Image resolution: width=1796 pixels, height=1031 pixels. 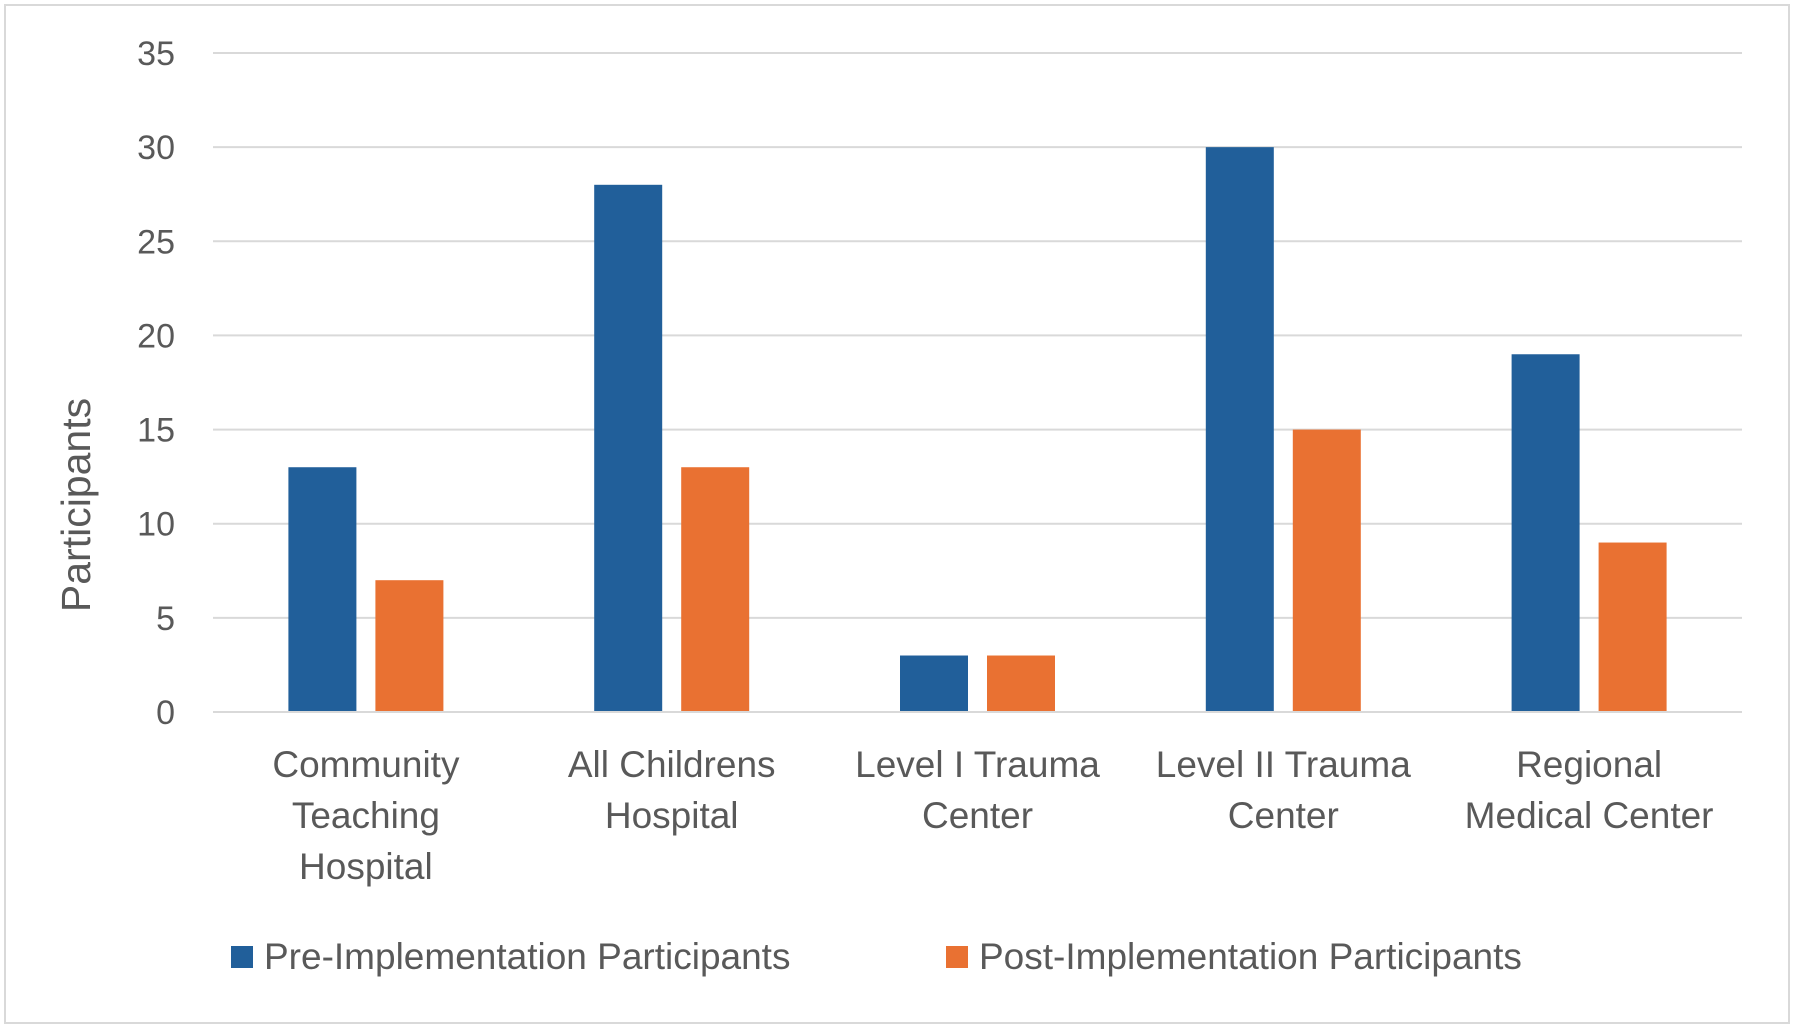 I want to click on category-label: Level II Trauma Center, so click(x=1283, y=790).